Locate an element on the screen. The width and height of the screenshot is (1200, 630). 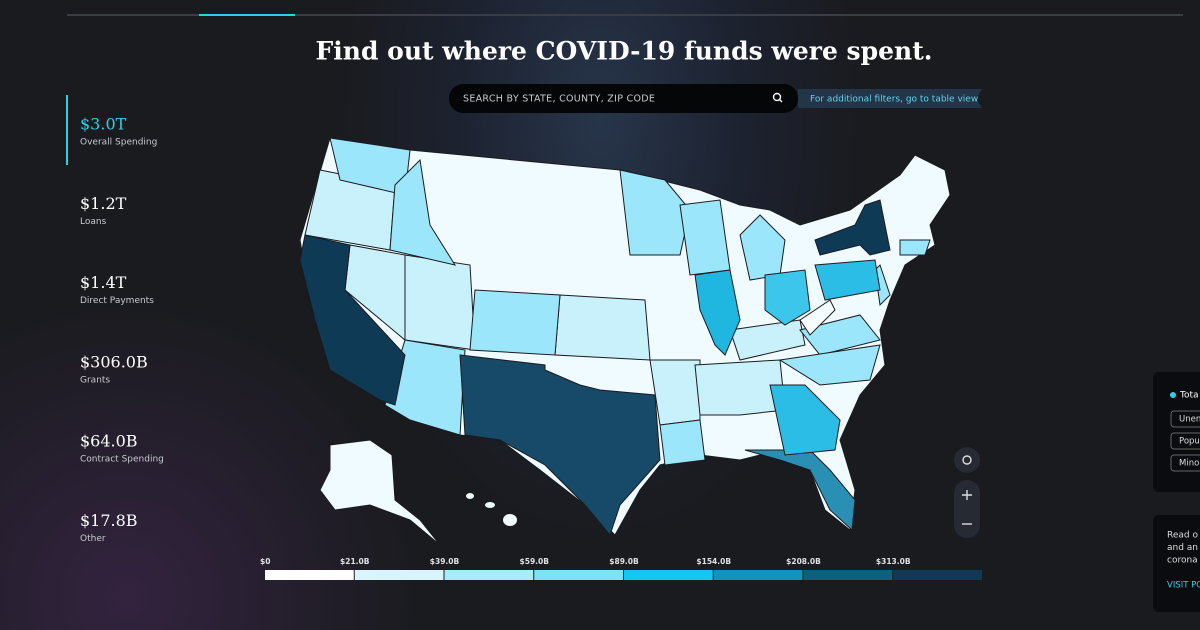
reset-button is located at coordinates (967, 460).